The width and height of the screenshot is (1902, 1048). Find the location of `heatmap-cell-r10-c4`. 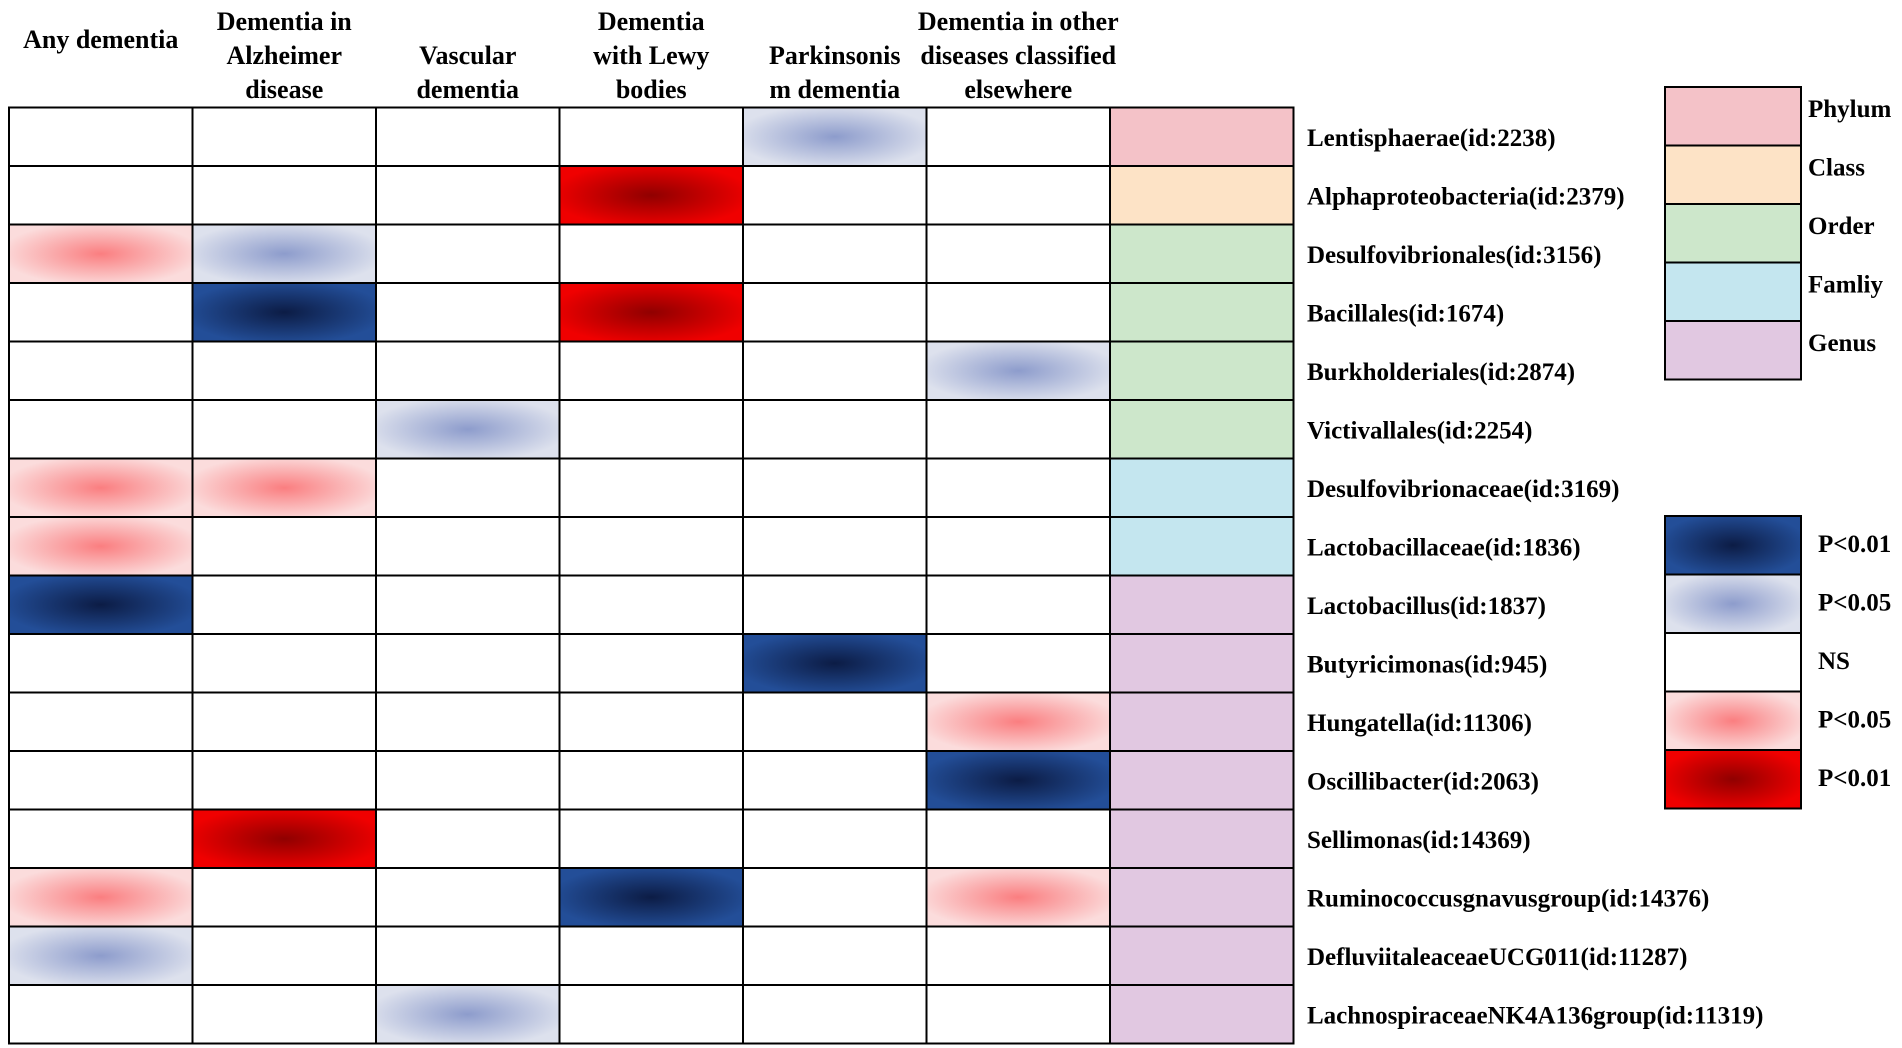

heatmap-cell-r10-c4 is located at coordinates (835, 721).